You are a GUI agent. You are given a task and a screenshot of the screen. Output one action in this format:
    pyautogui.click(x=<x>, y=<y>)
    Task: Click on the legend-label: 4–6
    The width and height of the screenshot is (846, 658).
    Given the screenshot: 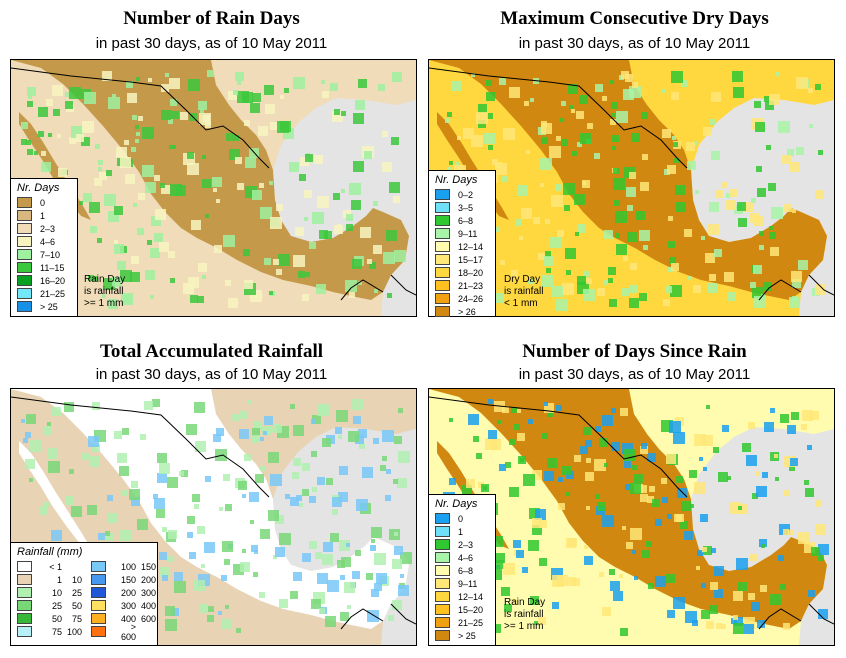 What is the action you would take?
    pyautogui.click(x=466, y=557)
    